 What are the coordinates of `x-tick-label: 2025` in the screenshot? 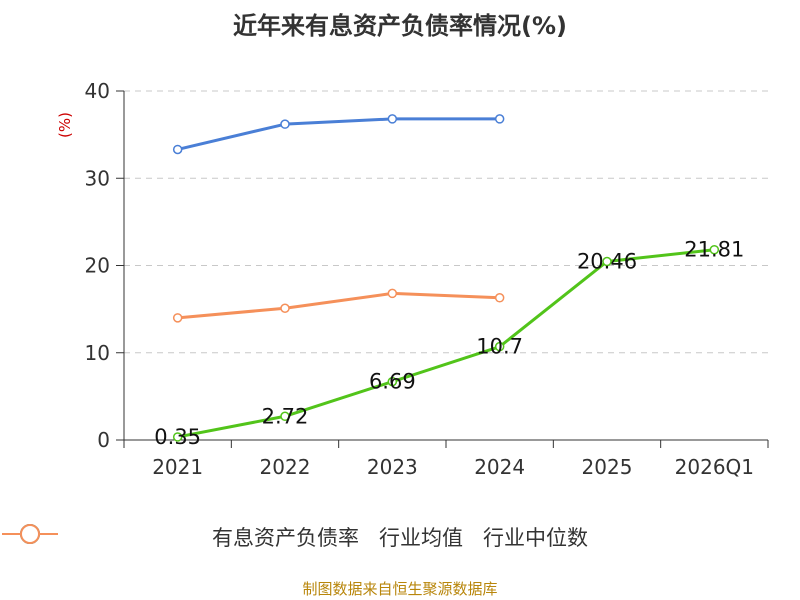 It's located at (607, 467).